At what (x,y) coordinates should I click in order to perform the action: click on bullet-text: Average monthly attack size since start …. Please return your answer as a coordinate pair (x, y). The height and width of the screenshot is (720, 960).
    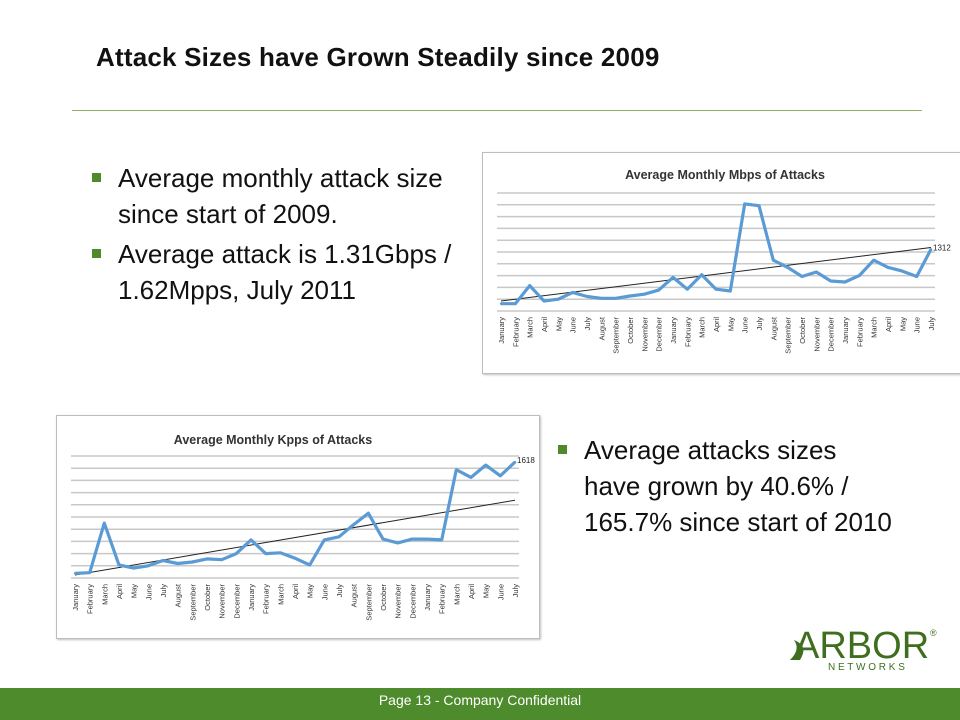
    Looking at the image, I should click on (280, 196).